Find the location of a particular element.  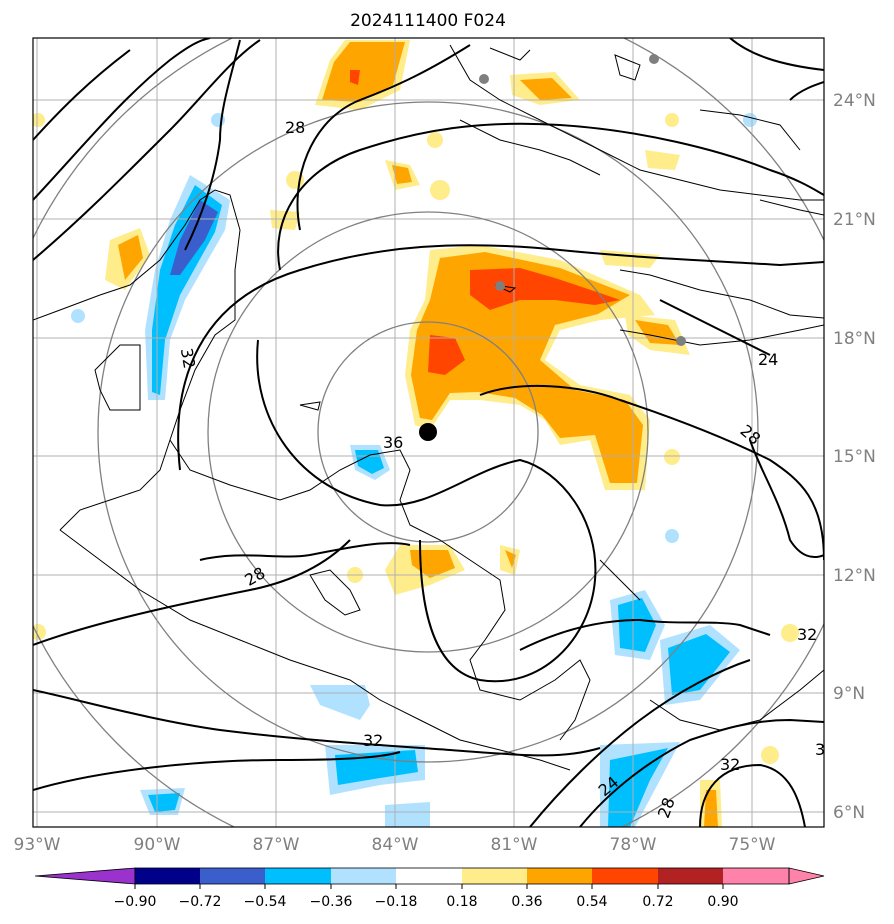

lat-label: 18°N is located at coordinates (854, 339).